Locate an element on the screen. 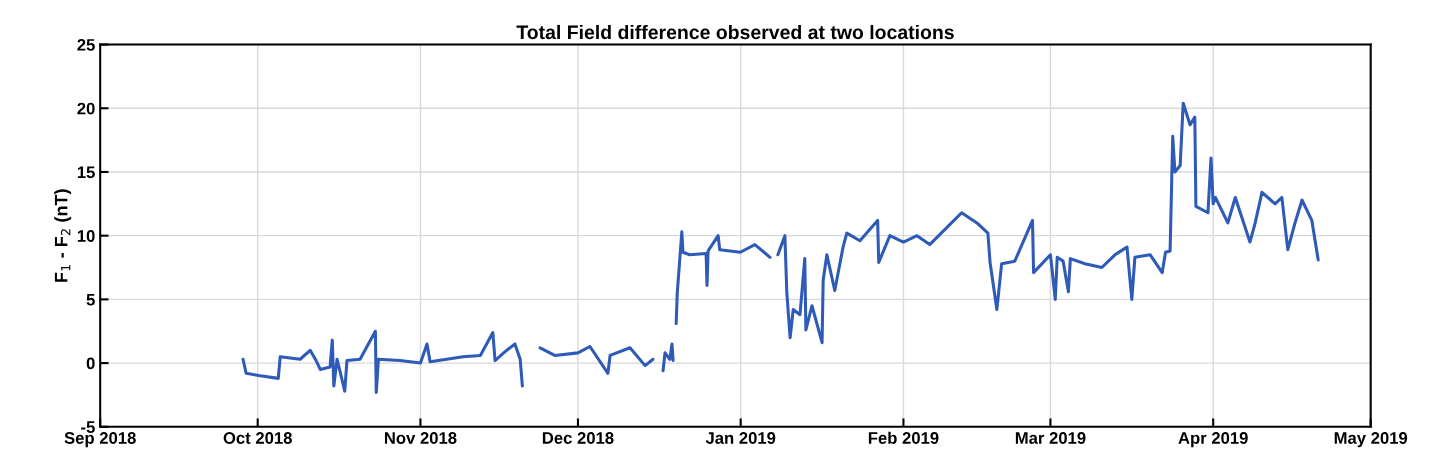 The image size is (1452, 469). x-tick-label: Feb 2019 is located at coordinates (903, 437).